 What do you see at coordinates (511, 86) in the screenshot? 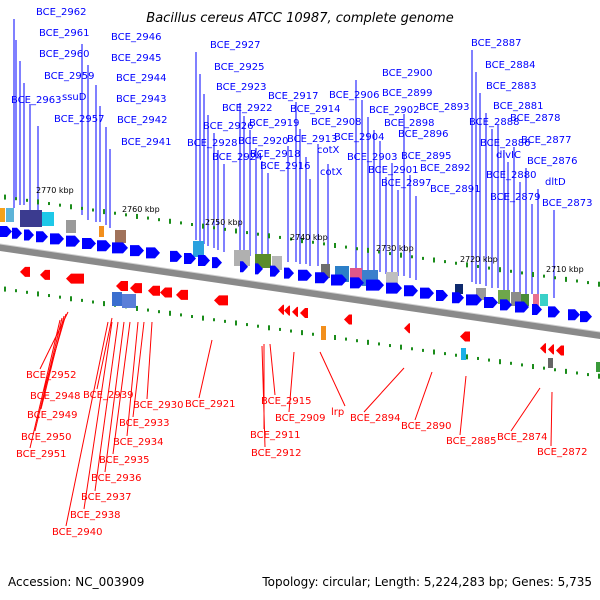
I see `gene-label-plus: BCE_2883` at bounding box center [511, 86].